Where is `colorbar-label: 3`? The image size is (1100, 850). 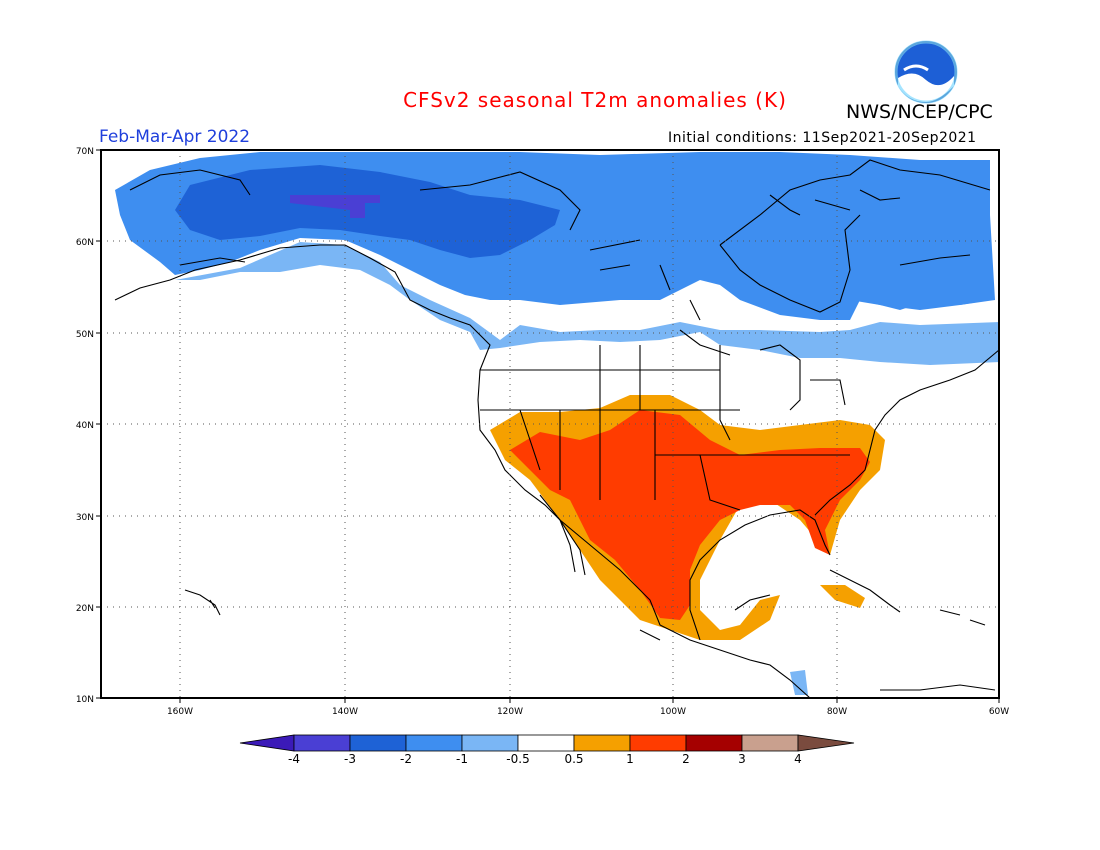 colorbar-label: 3 is located at coordinates (742, 759).